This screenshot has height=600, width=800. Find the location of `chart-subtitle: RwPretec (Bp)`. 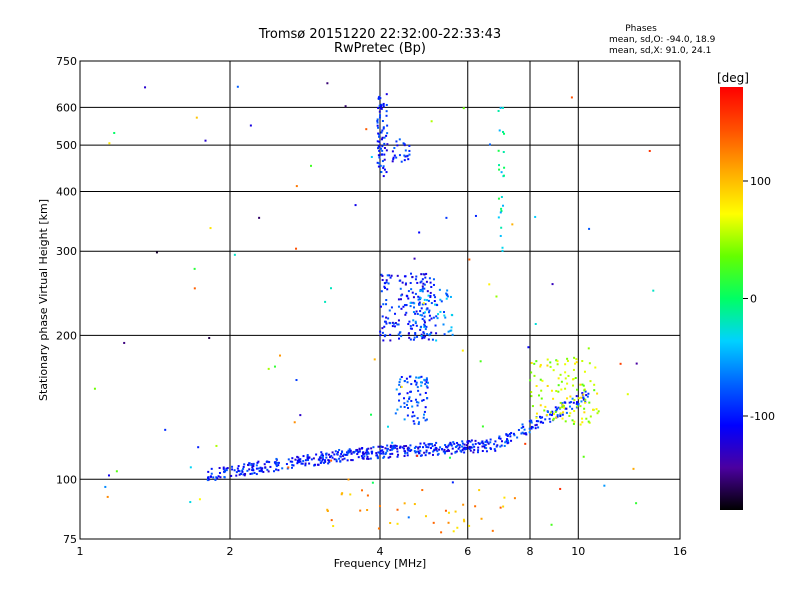

chart-subtitle: RwPretec (Bp) is located at coordinates (380, 48).